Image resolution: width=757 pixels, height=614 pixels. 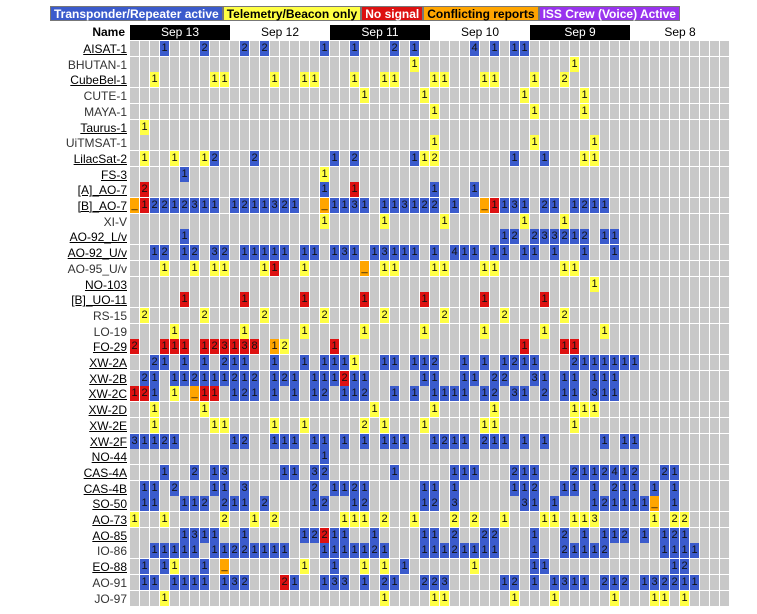 I want to click on satellite-name: XW-2F, so click(x=108, y=441).